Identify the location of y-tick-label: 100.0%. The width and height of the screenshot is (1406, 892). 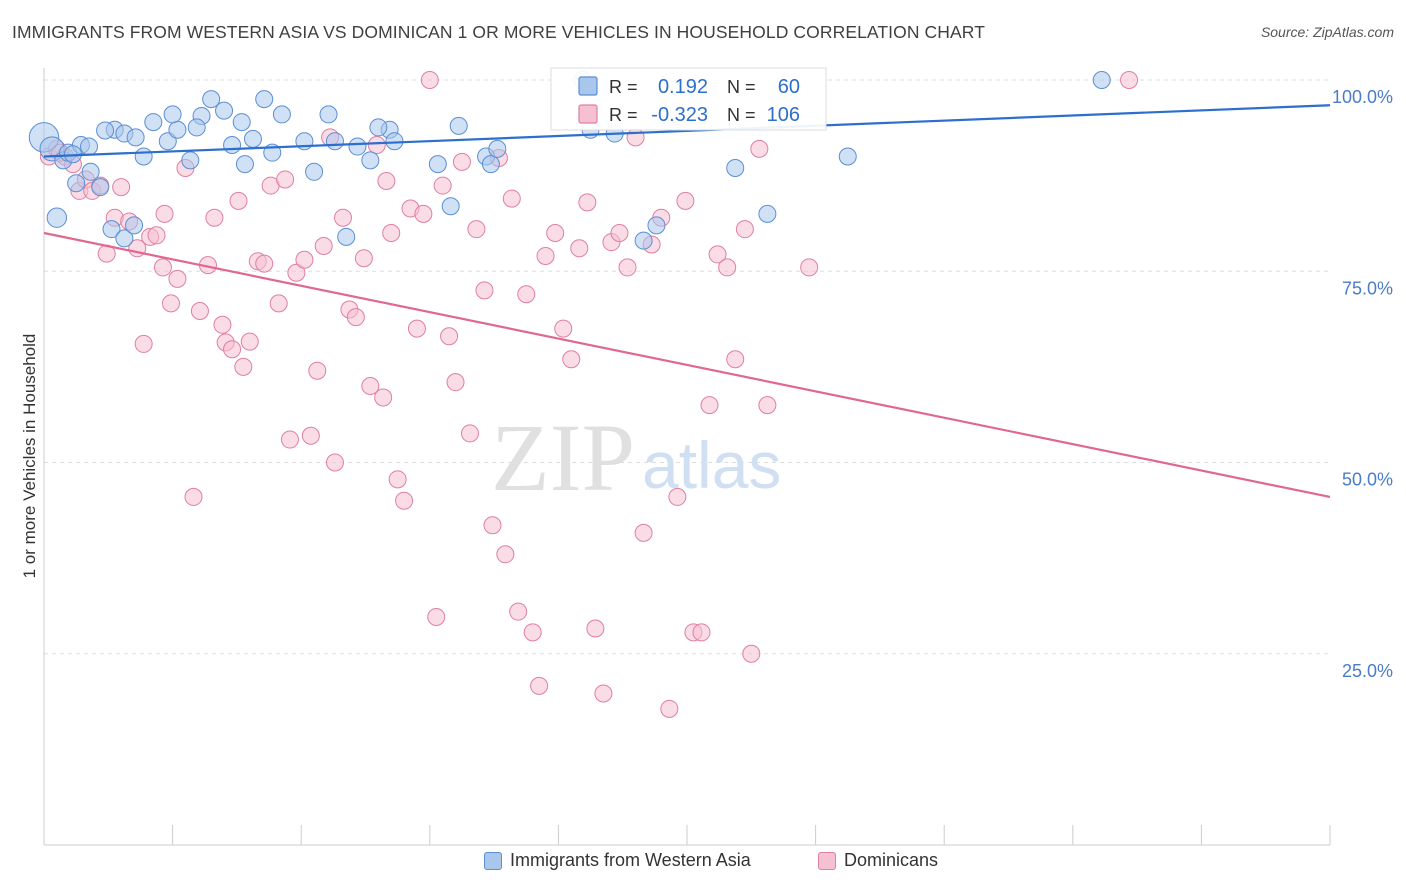
(1362, 97).